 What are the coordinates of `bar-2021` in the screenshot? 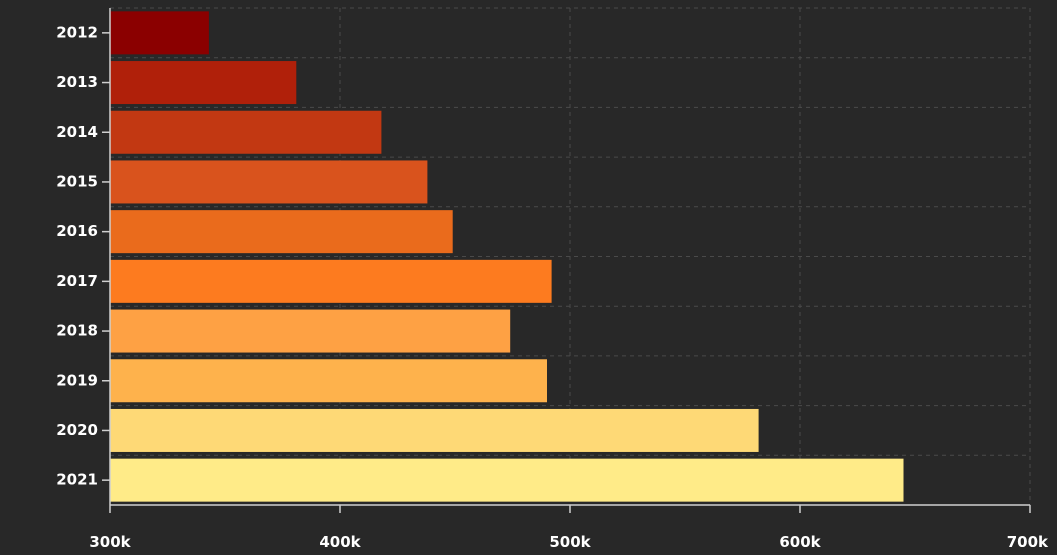 It's located at (507, 480).